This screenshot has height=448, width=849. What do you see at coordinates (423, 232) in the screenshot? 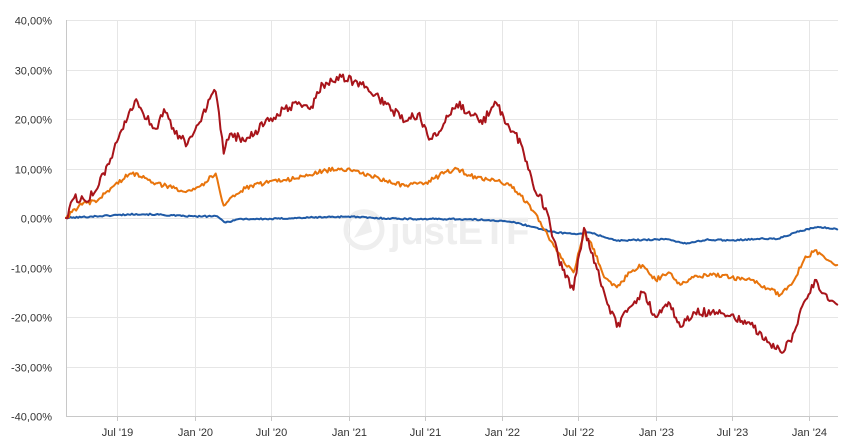
I see `watermark-prefix: just` at bounding box center [423, 232].